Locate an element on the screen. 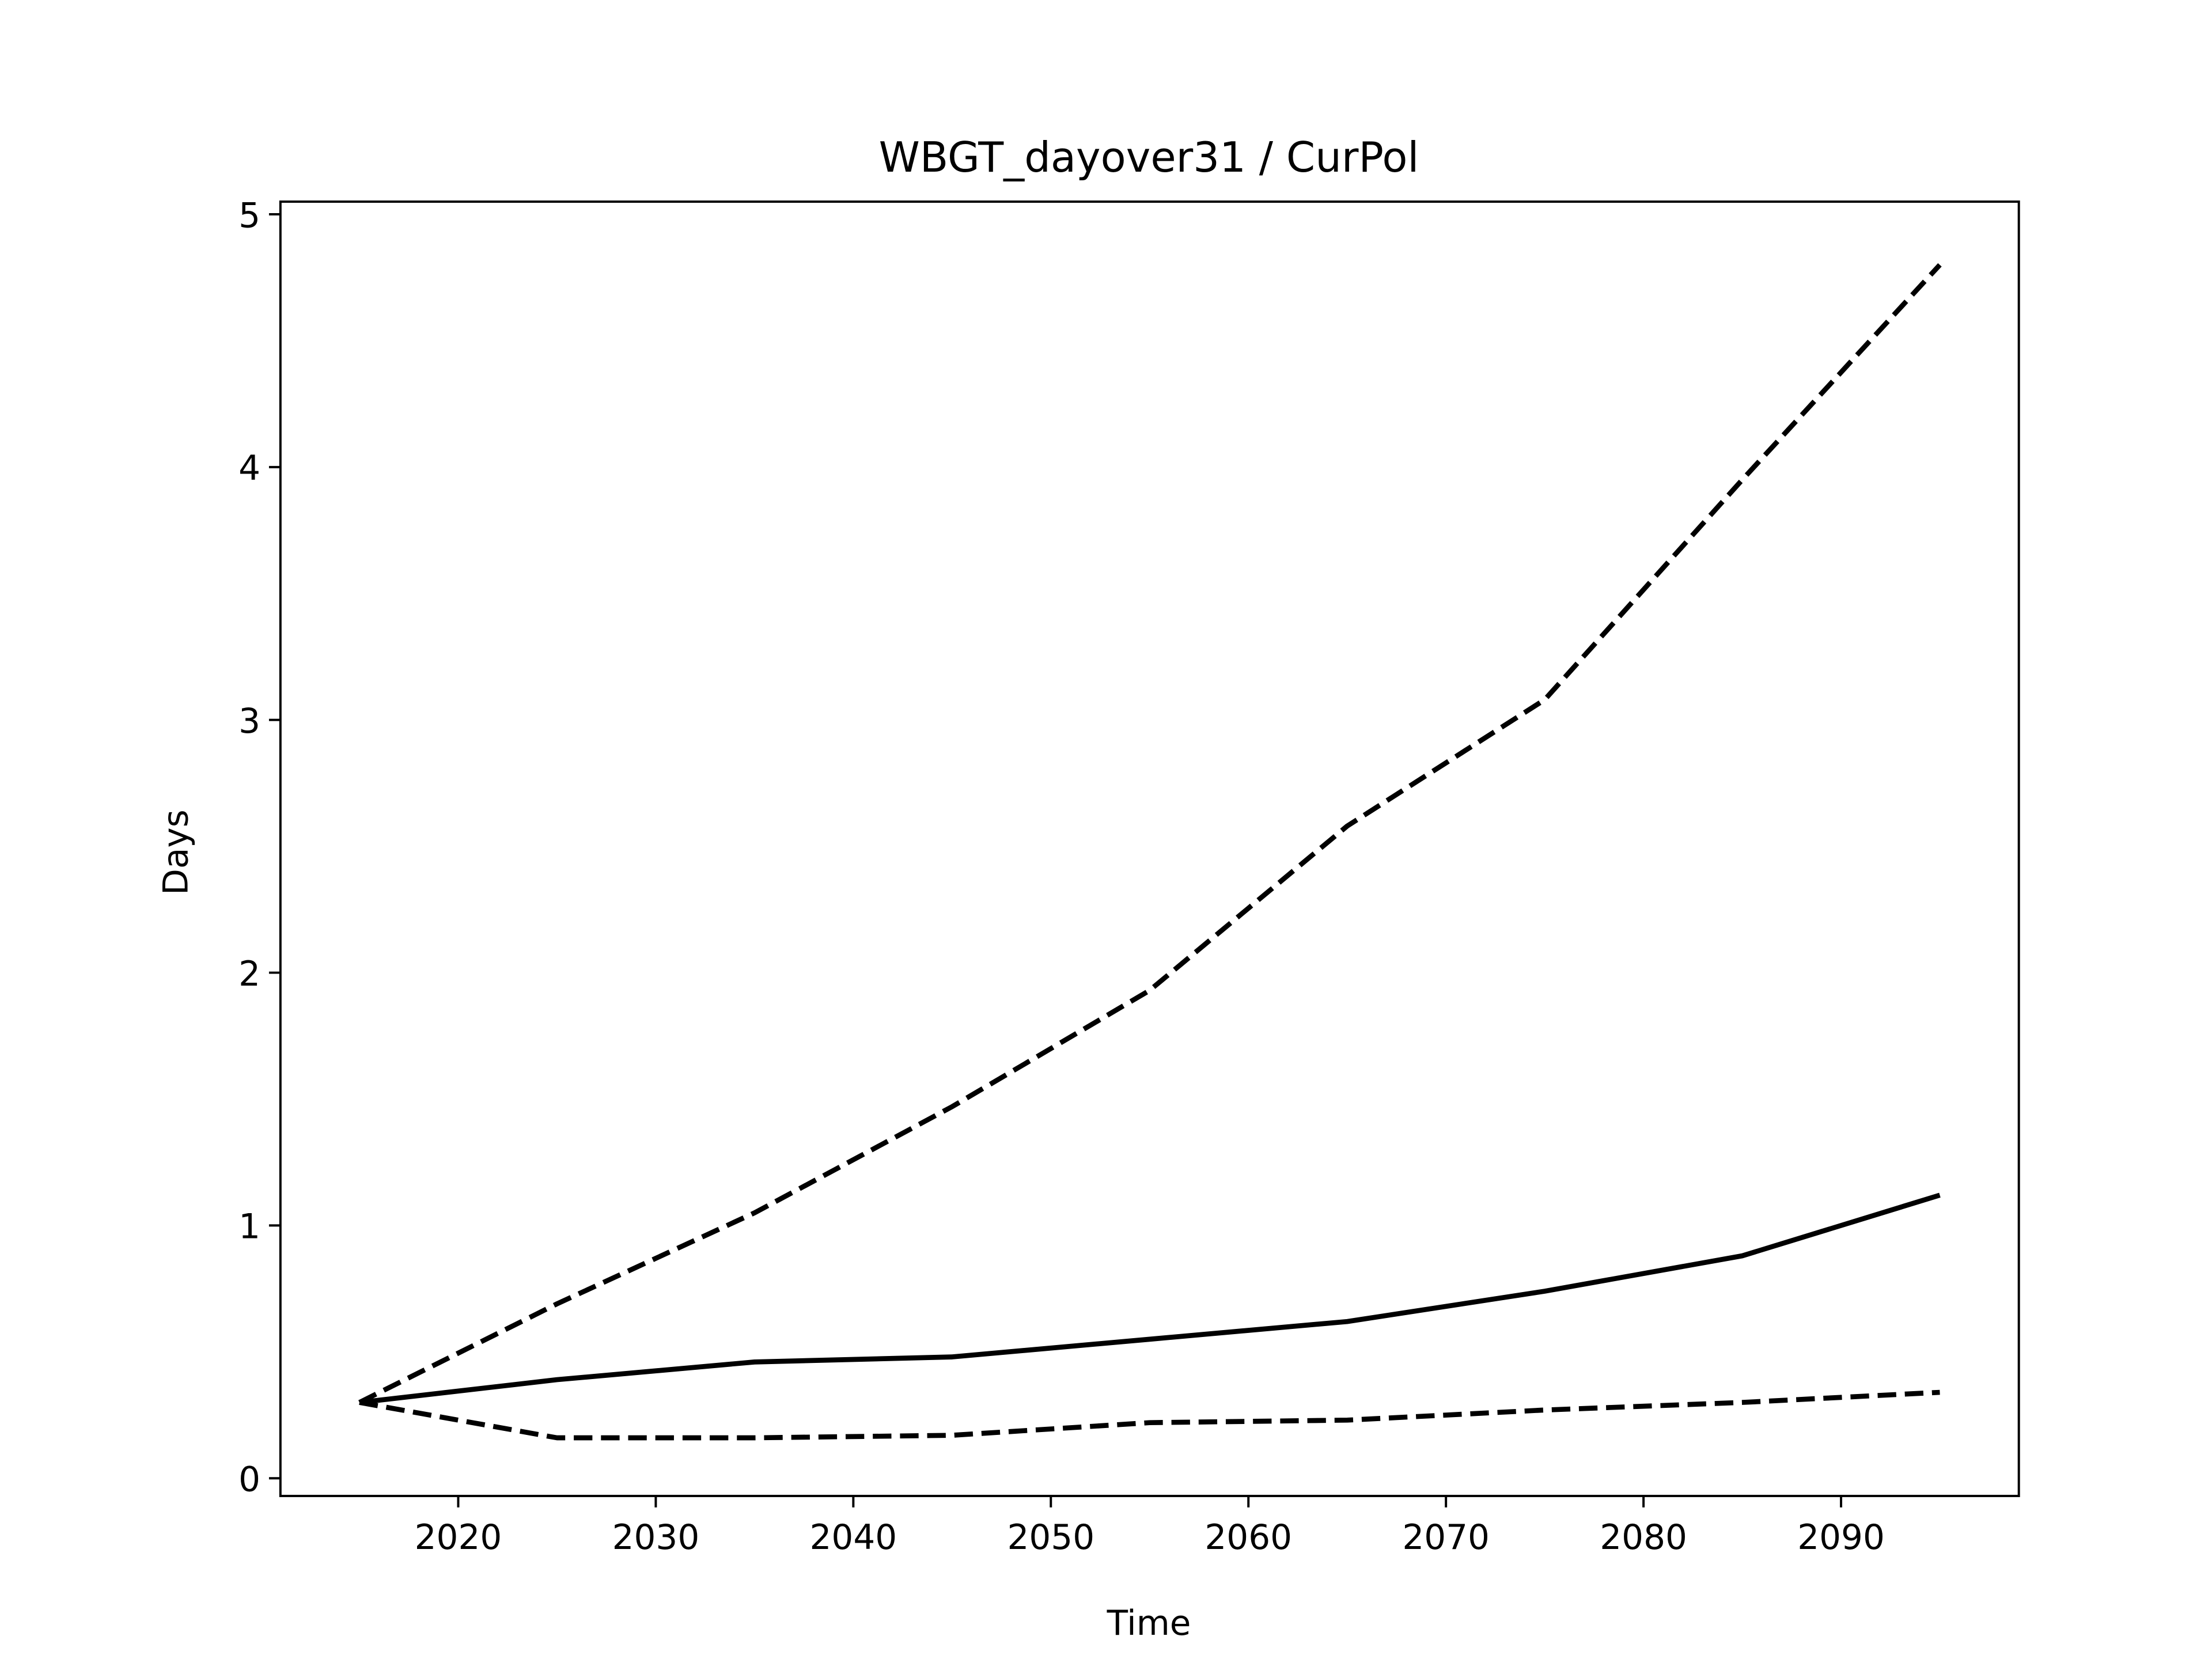  x-tick-label: 2020 is located at coordinates (458, 1538).